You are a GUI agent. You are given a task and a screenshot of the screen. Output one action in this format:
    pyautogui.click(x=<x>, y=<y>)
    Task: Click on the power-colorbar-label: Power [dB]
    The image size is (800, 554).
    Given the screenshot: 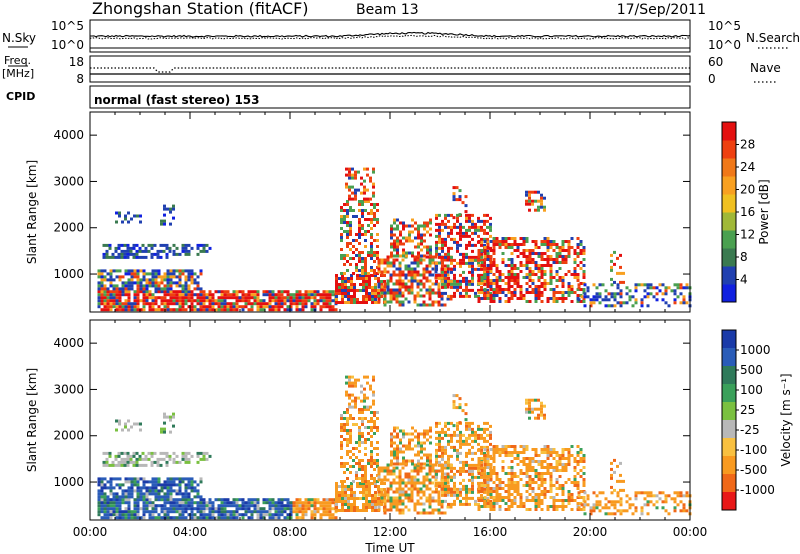 What is the action you would take?
    pyautogui.click(x=764, y=211)
    